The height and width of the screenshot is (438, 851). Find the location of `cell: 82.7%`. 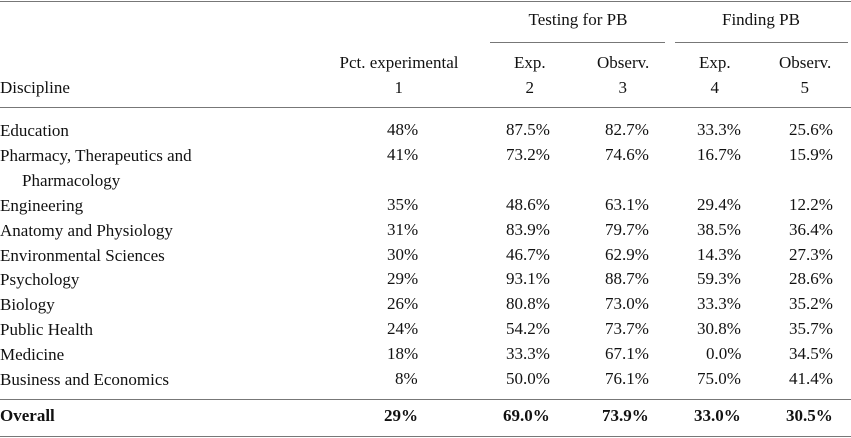

cell: 82.7% is located at coordinates (627, 129).